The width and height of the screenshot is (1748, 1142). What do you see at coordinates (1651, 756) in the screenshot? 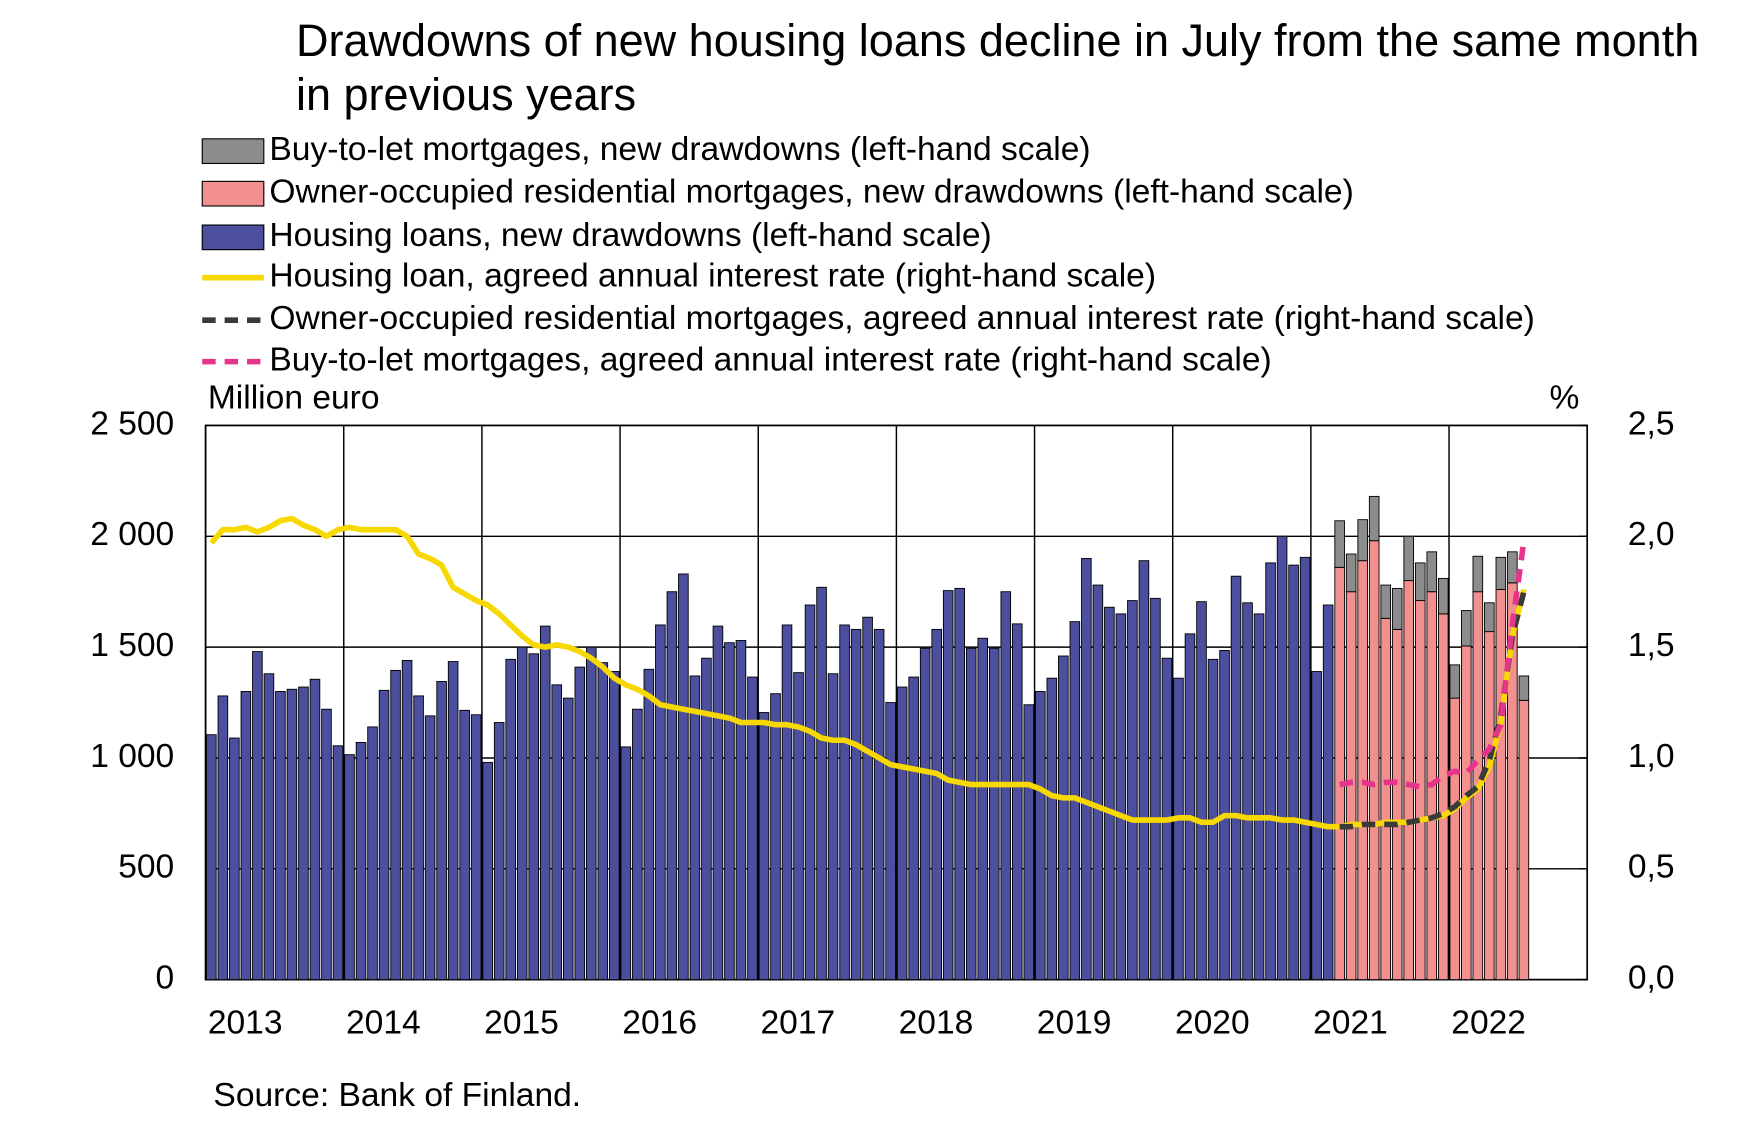
I see `y2-tick-label: 1,0` at bounding box center [1651, 756].